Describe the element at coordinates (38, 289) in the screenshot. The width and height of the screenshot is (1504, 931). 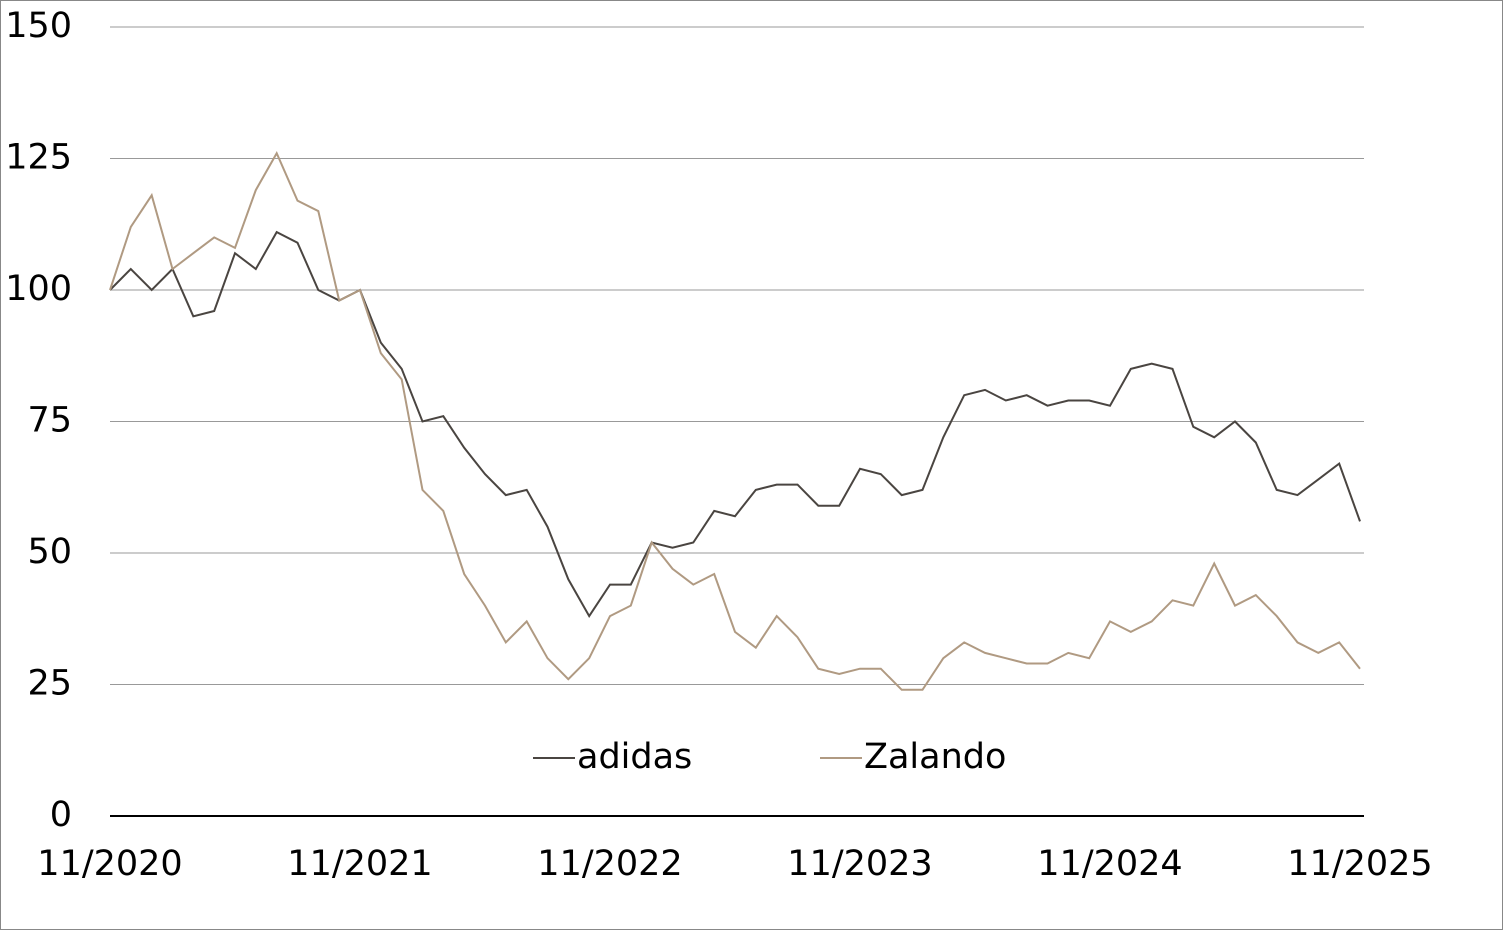
I see `y-tick-label: 100` at that location.